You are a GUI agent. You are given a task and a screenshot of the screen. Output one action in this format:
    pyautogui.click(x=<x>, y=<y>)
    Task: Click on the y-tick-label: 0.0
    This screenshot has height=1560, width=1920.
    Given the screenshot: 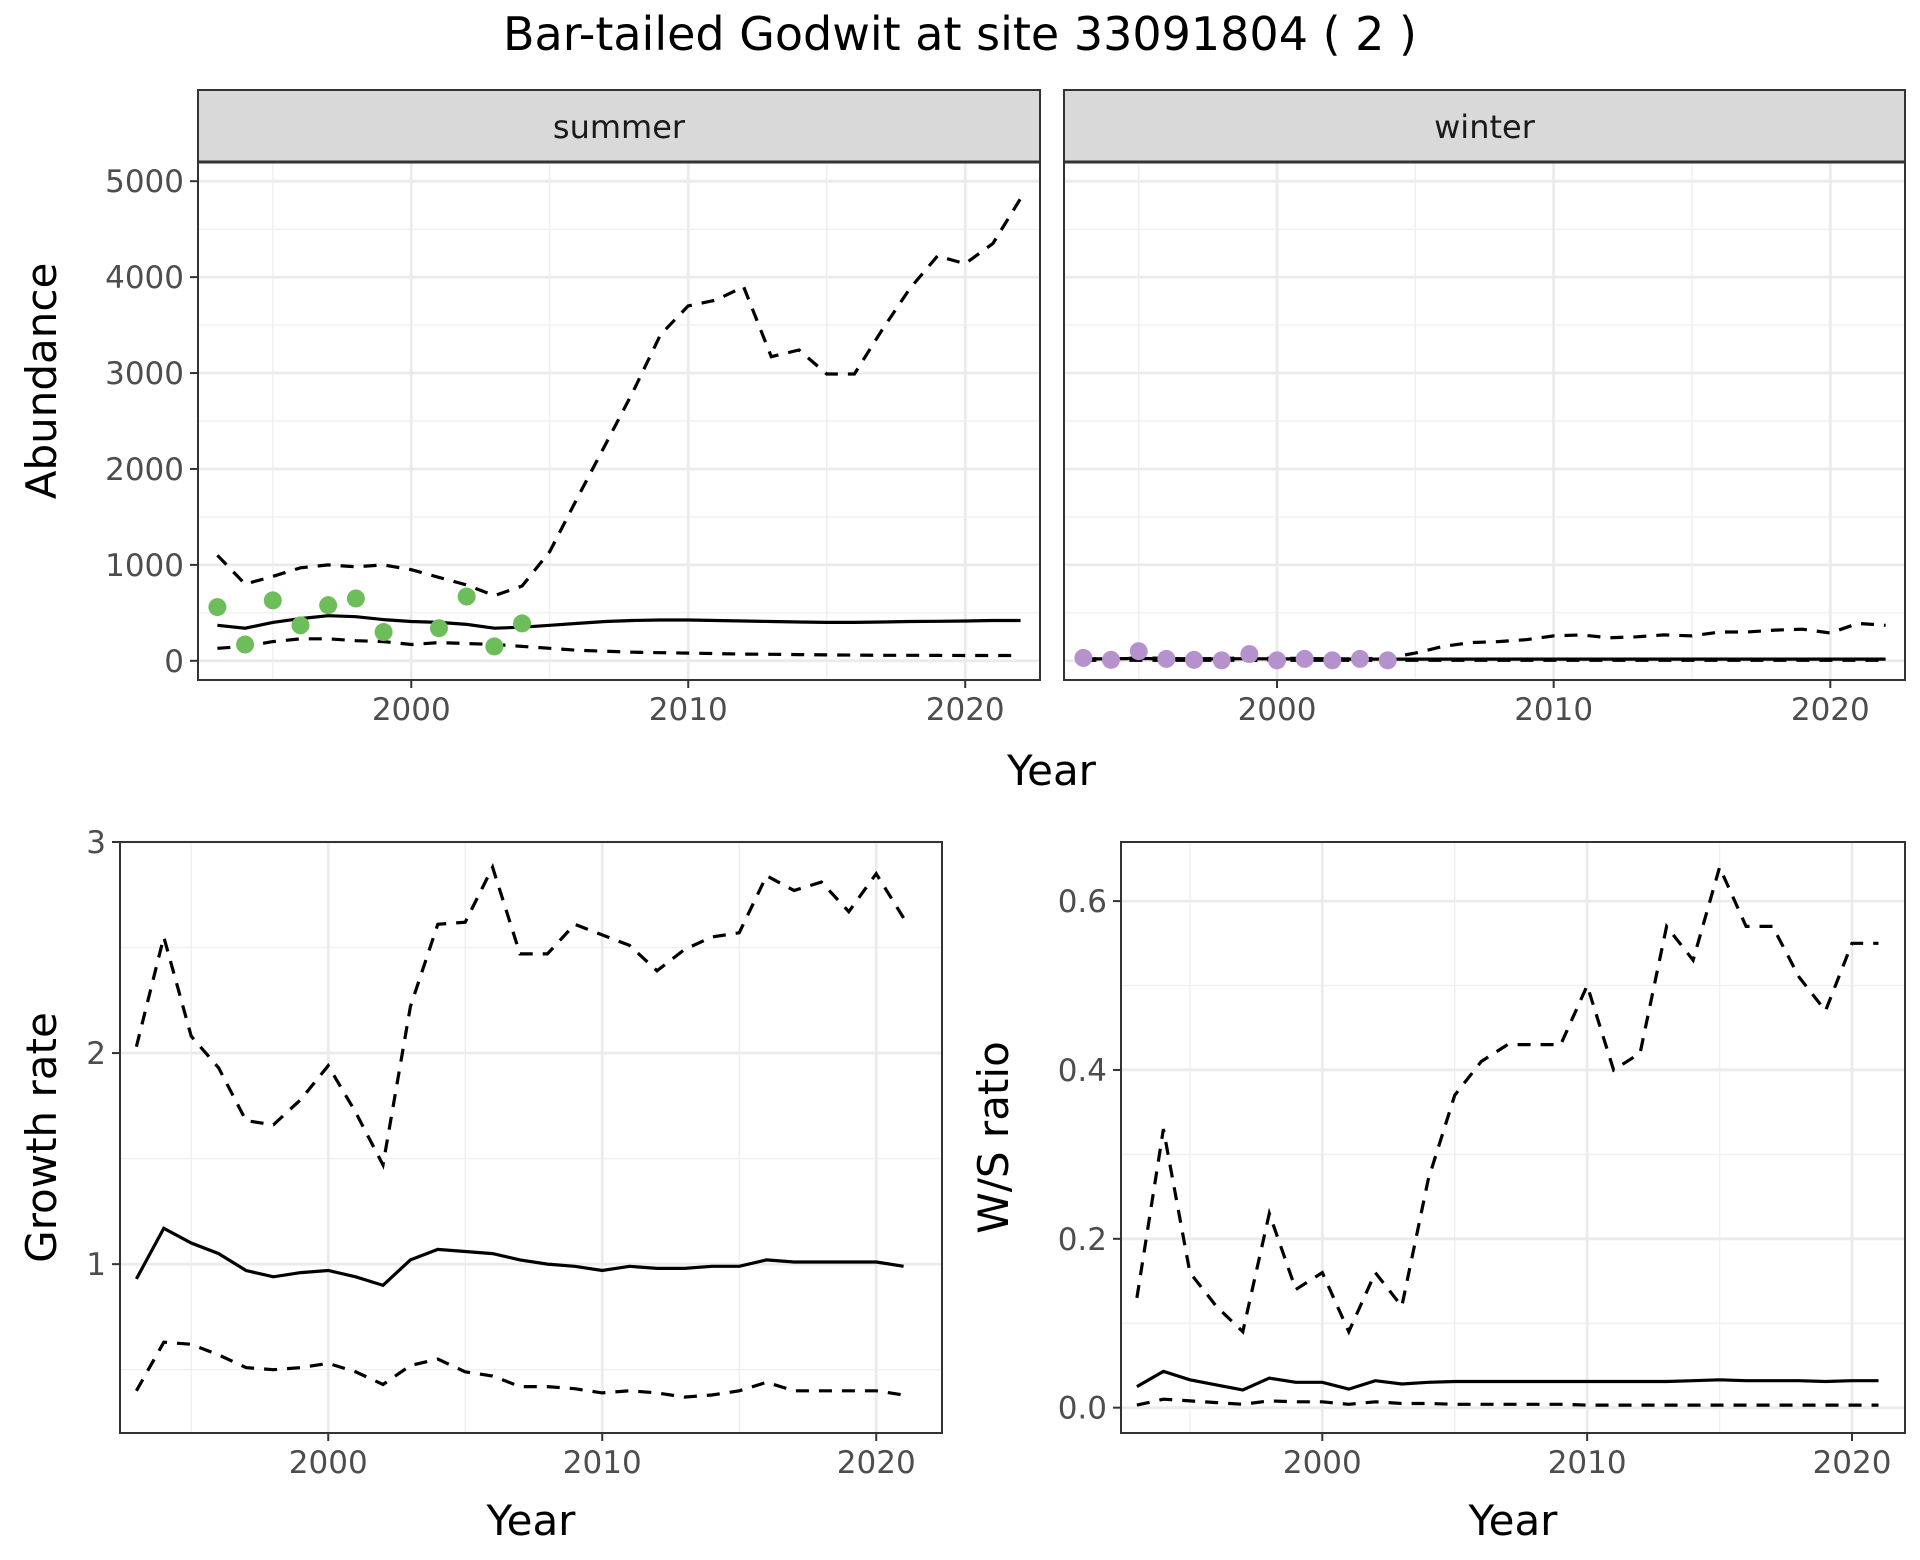 What is the action you would take?
    pyautogui.click(x=1082, y=1409)
    